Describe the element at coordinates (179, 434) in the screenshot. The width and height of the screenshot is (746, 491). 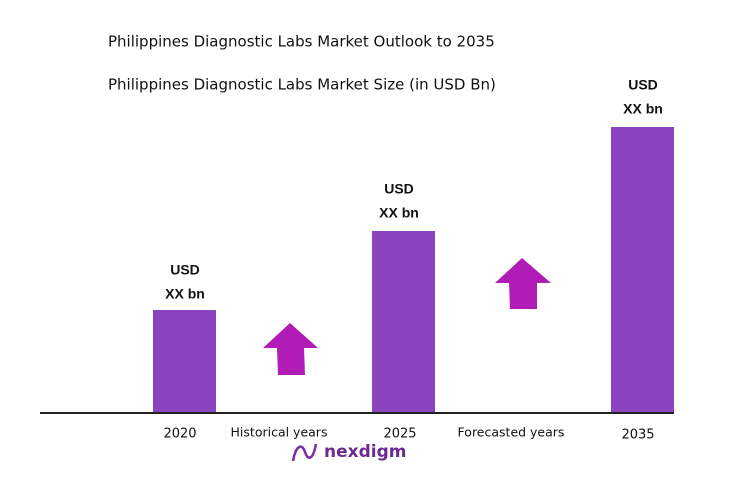
I see `year-label: 2020` at that location.